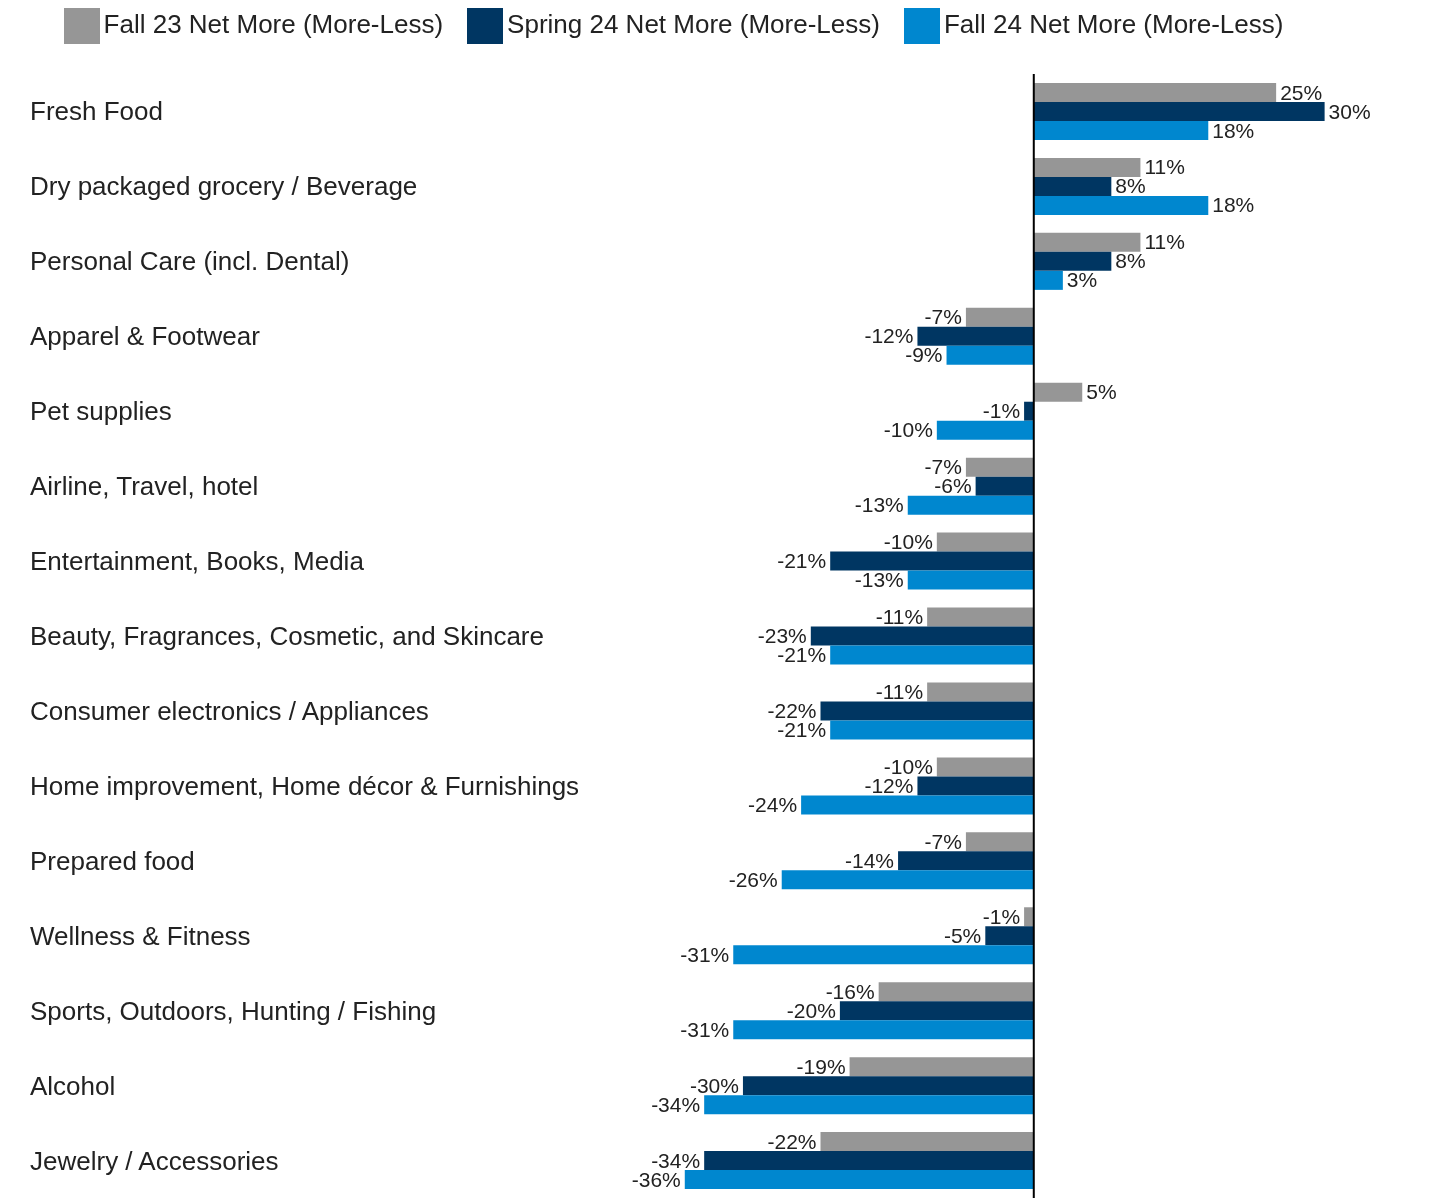 This screenshot has height=1201, width=1443. What do you see at coordinates (693, 23) in the screenshot?
I see `legend-label: Spring 24 Net More (More-Less)` at bounding box center [693, 23].